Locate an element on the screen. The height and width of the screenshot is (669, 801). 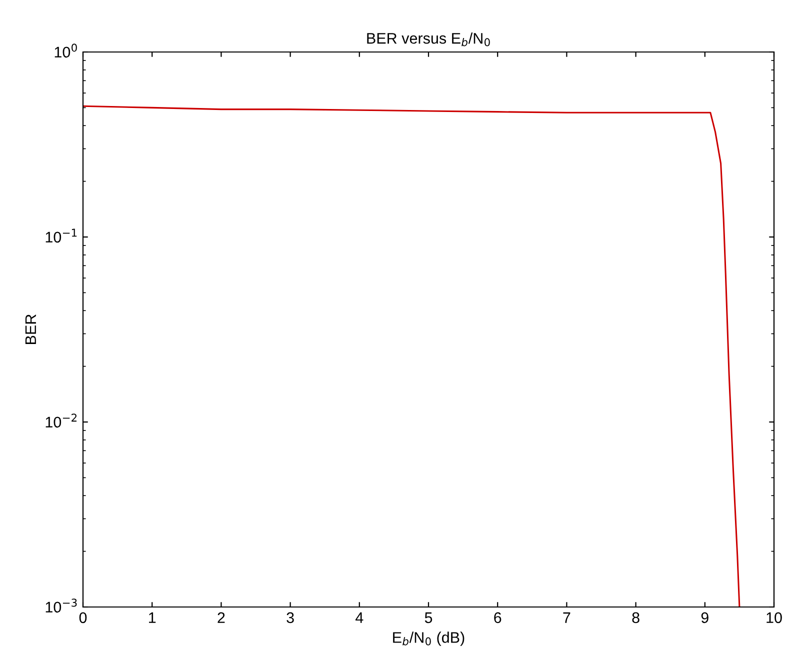
y-axis-title: BER is located at coordinates (30, 329).